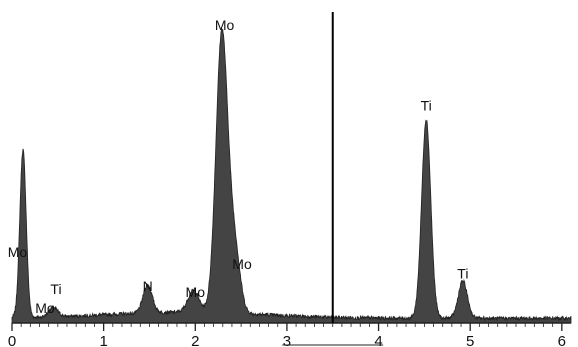 The image size is (578, 347). Describe the element at coordinates (470, 340) in the screenshot. I see `x-tick-label: 5` at that location.